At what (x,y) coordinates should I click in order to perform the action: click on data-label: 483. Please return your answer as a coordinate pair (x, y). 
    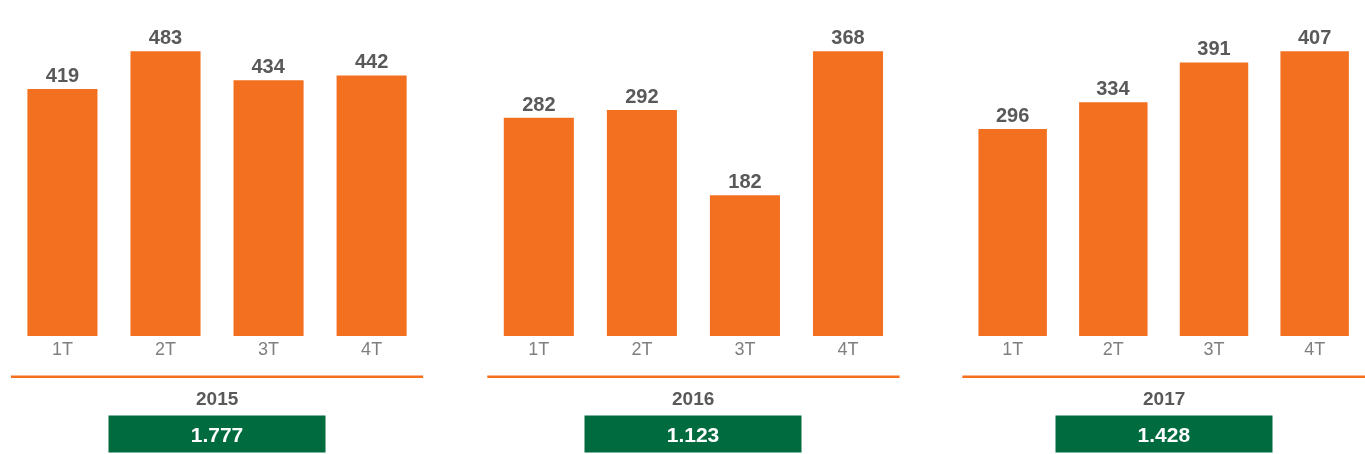
    Looking at the image, I should click on (165, 37).